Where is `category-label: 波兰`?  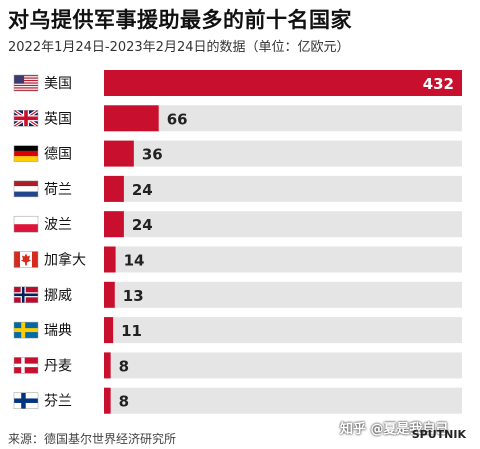
category-label: 波兰 is located at coordinates (58, 225).